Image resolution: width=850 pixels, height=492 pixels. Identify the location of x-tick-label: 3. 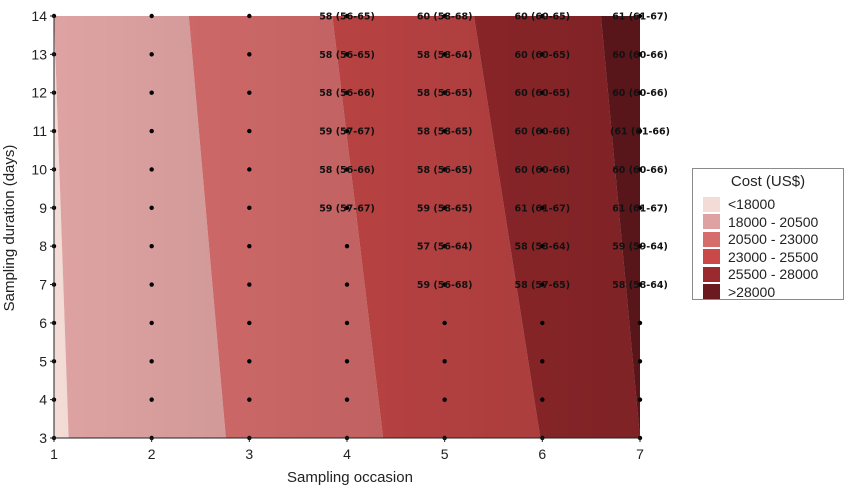
(249, 454).